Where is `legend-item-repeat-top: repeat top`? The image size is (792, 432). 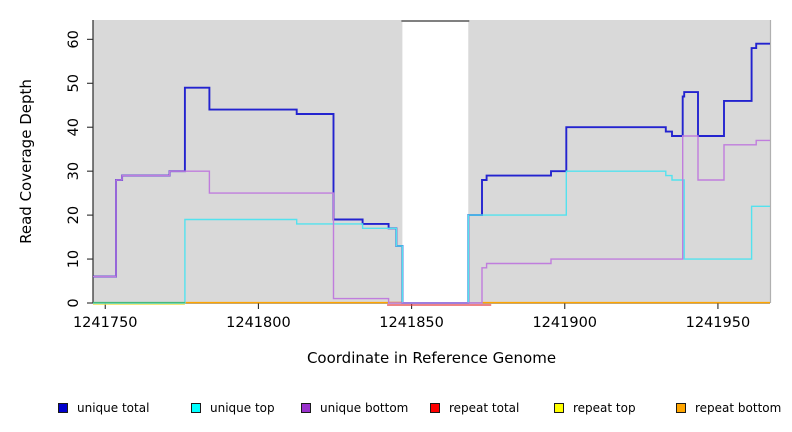 legend-item-repeat-top: repeat top is located at coordinates (595, 408).